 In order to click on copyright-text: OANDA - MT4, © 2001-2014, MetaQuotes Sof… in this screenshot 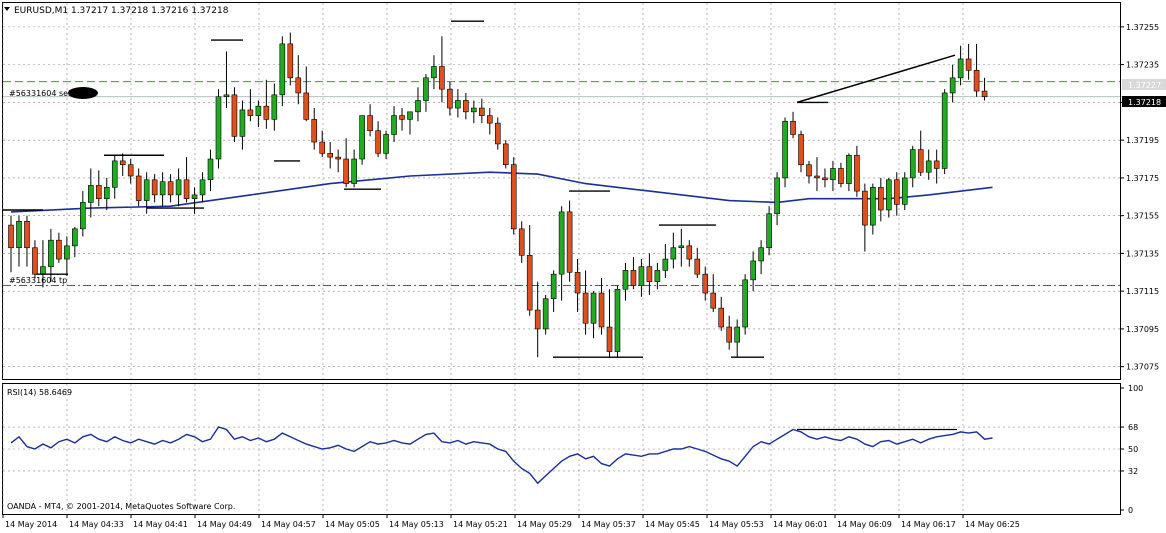, I will do `click(121, 506)`.